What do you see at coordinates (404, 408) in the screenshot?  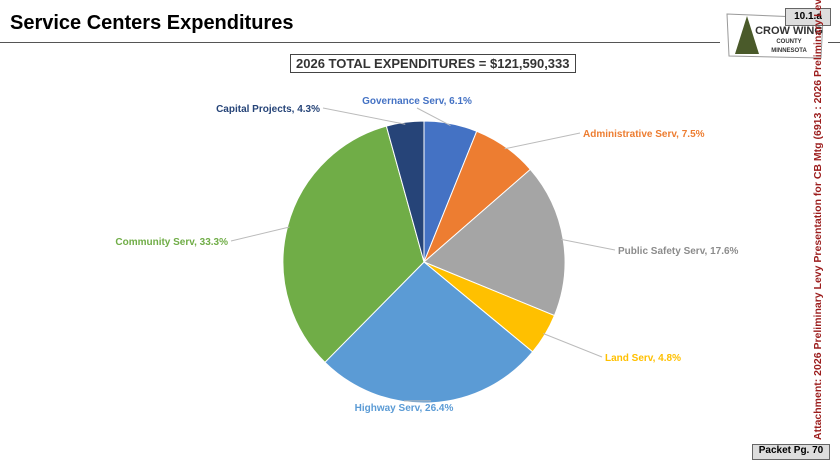 I see `data-label: Highway Serv, 26.4%` at bounding box center [404, 408].